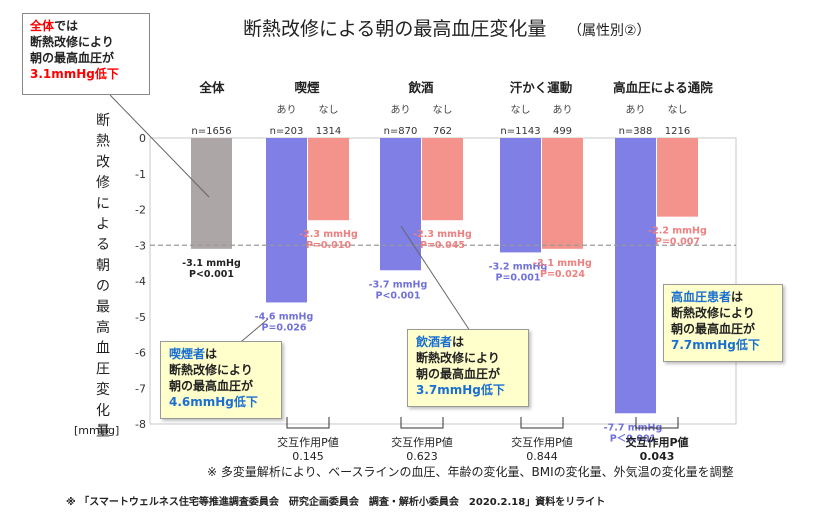 Image resolution: width=818 pixels, height=530 pixels. What do you see at coordinates (213, 402) in the screenshot?
I see `callout-smoker-result: 4.6mmHg低下` at bounding box center [213, 402].